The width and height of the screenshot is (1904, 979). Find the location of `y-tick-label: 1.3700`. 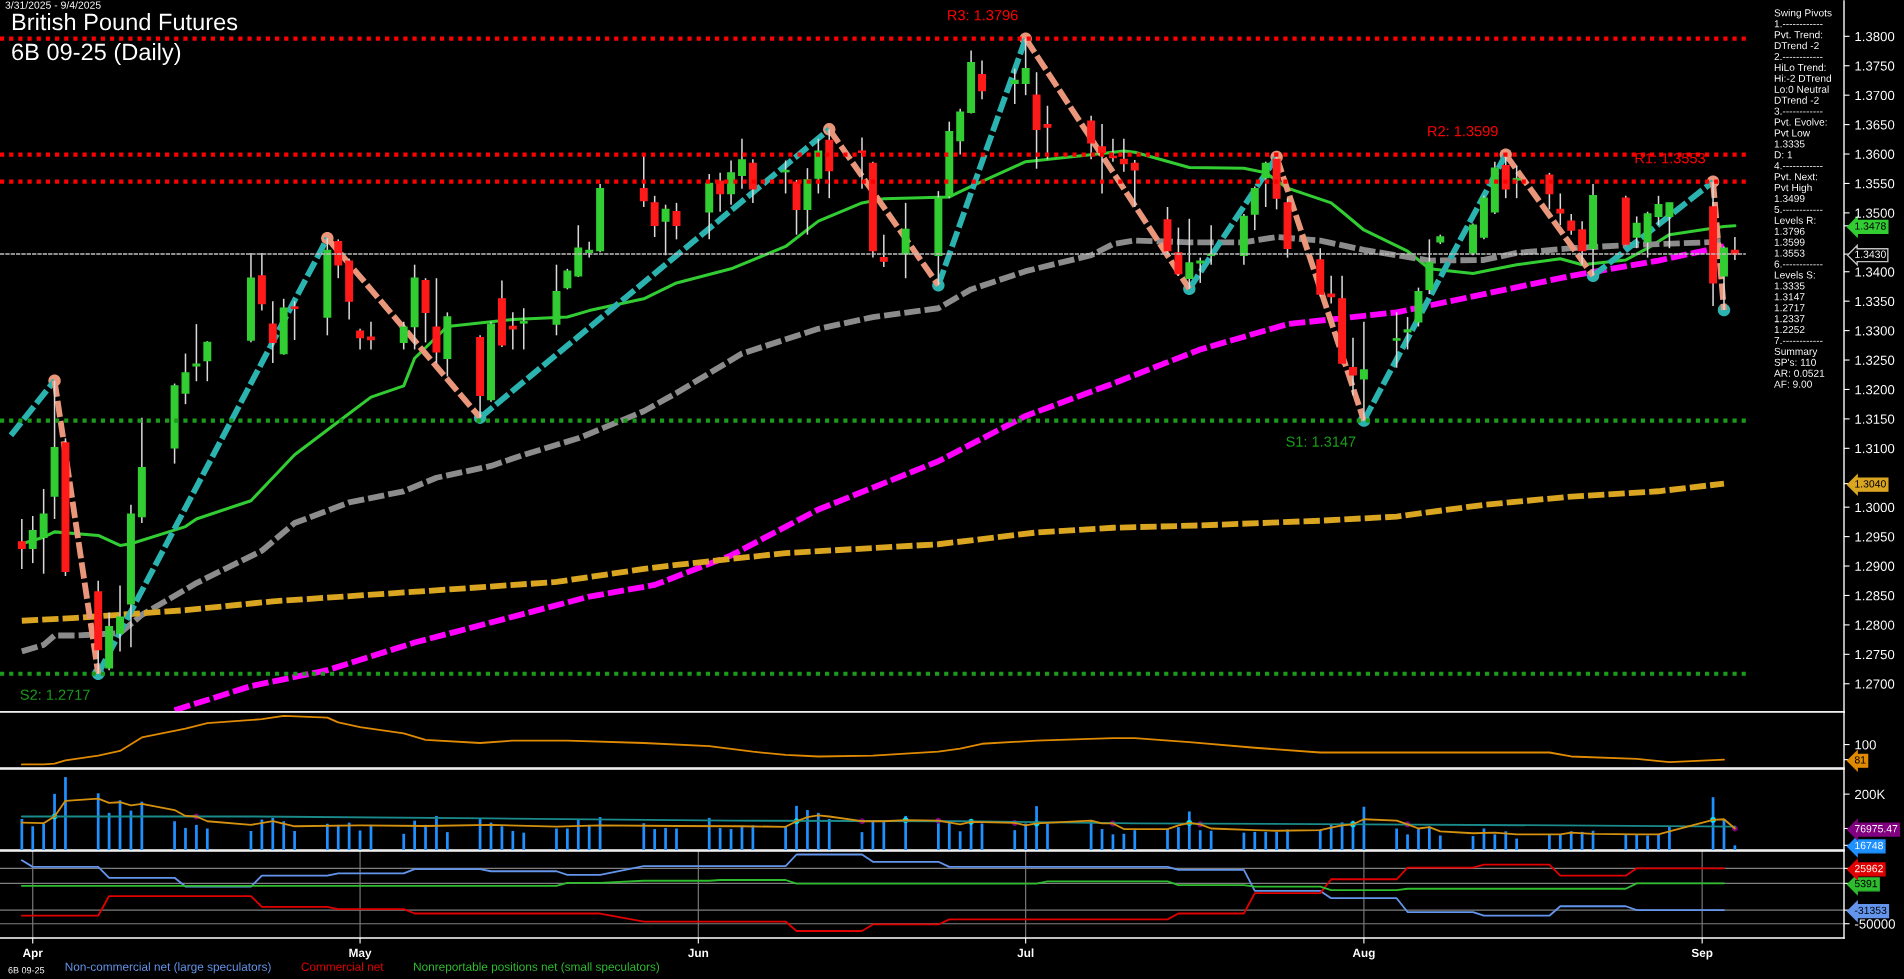

y-tick-label: 1.3700 is located at coordinates (1875, 95).